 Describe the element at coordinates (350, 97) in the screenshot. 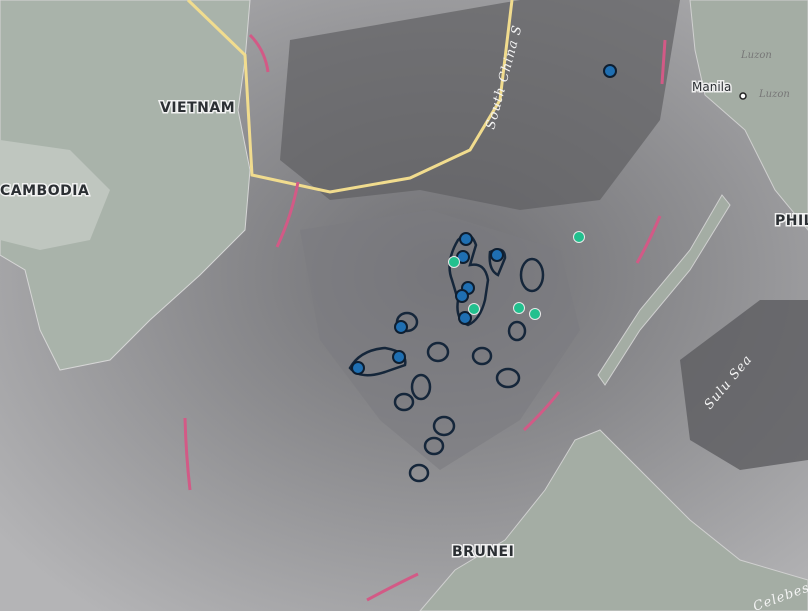

I see `nine-dash-boundary` at that location.